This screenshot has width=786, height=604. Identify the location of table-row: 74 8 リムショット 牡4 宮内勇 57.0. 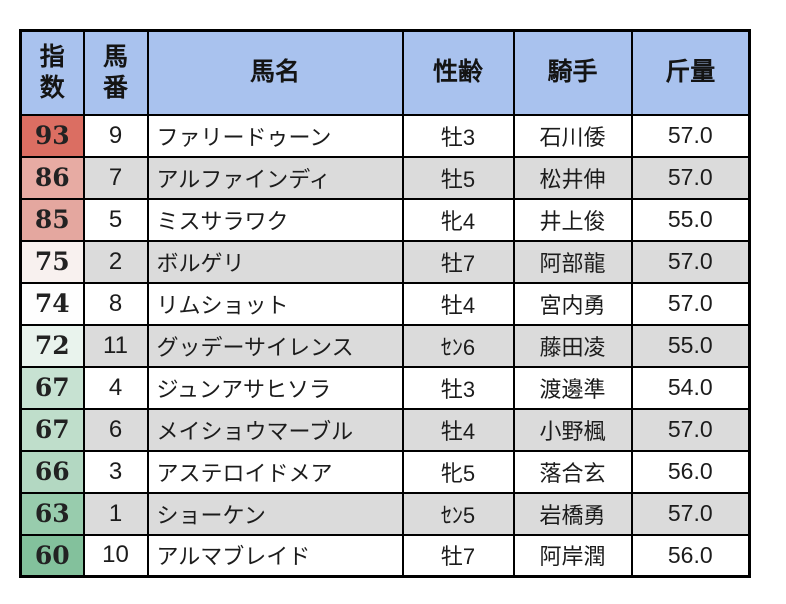
(385, 303).